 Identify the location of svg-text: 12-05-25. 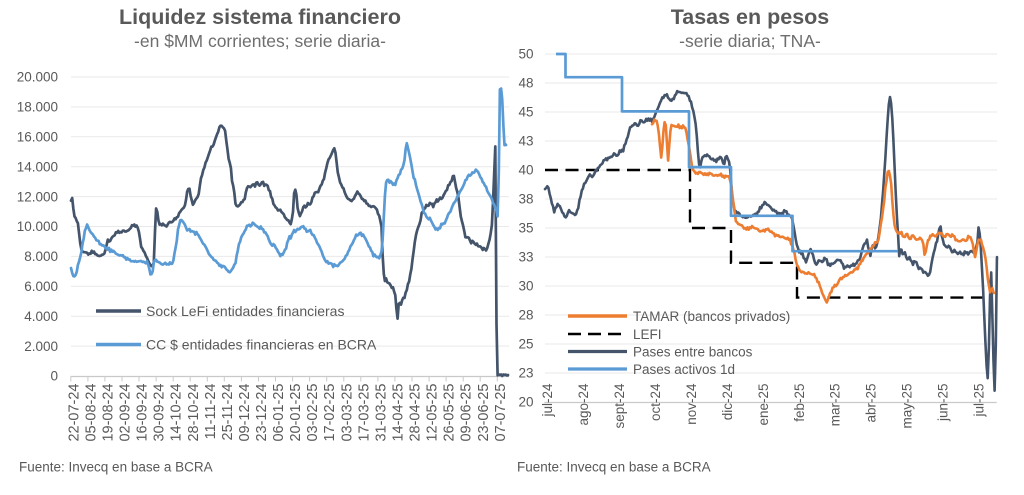
(433, 413).